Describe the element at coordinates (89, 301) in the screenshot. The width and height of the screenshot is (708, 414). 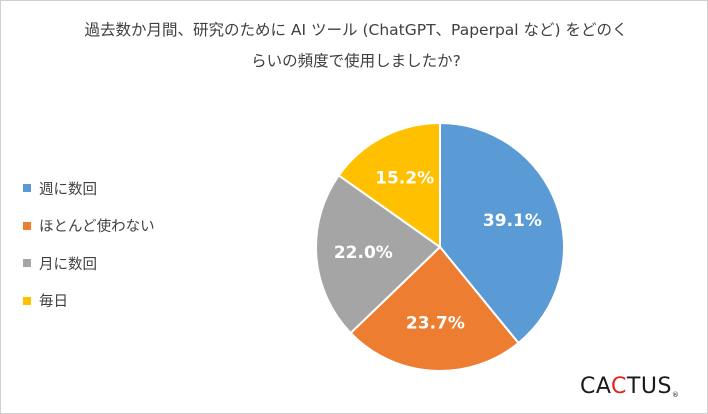
I see `legend-item-daily: 毎日` at that location.